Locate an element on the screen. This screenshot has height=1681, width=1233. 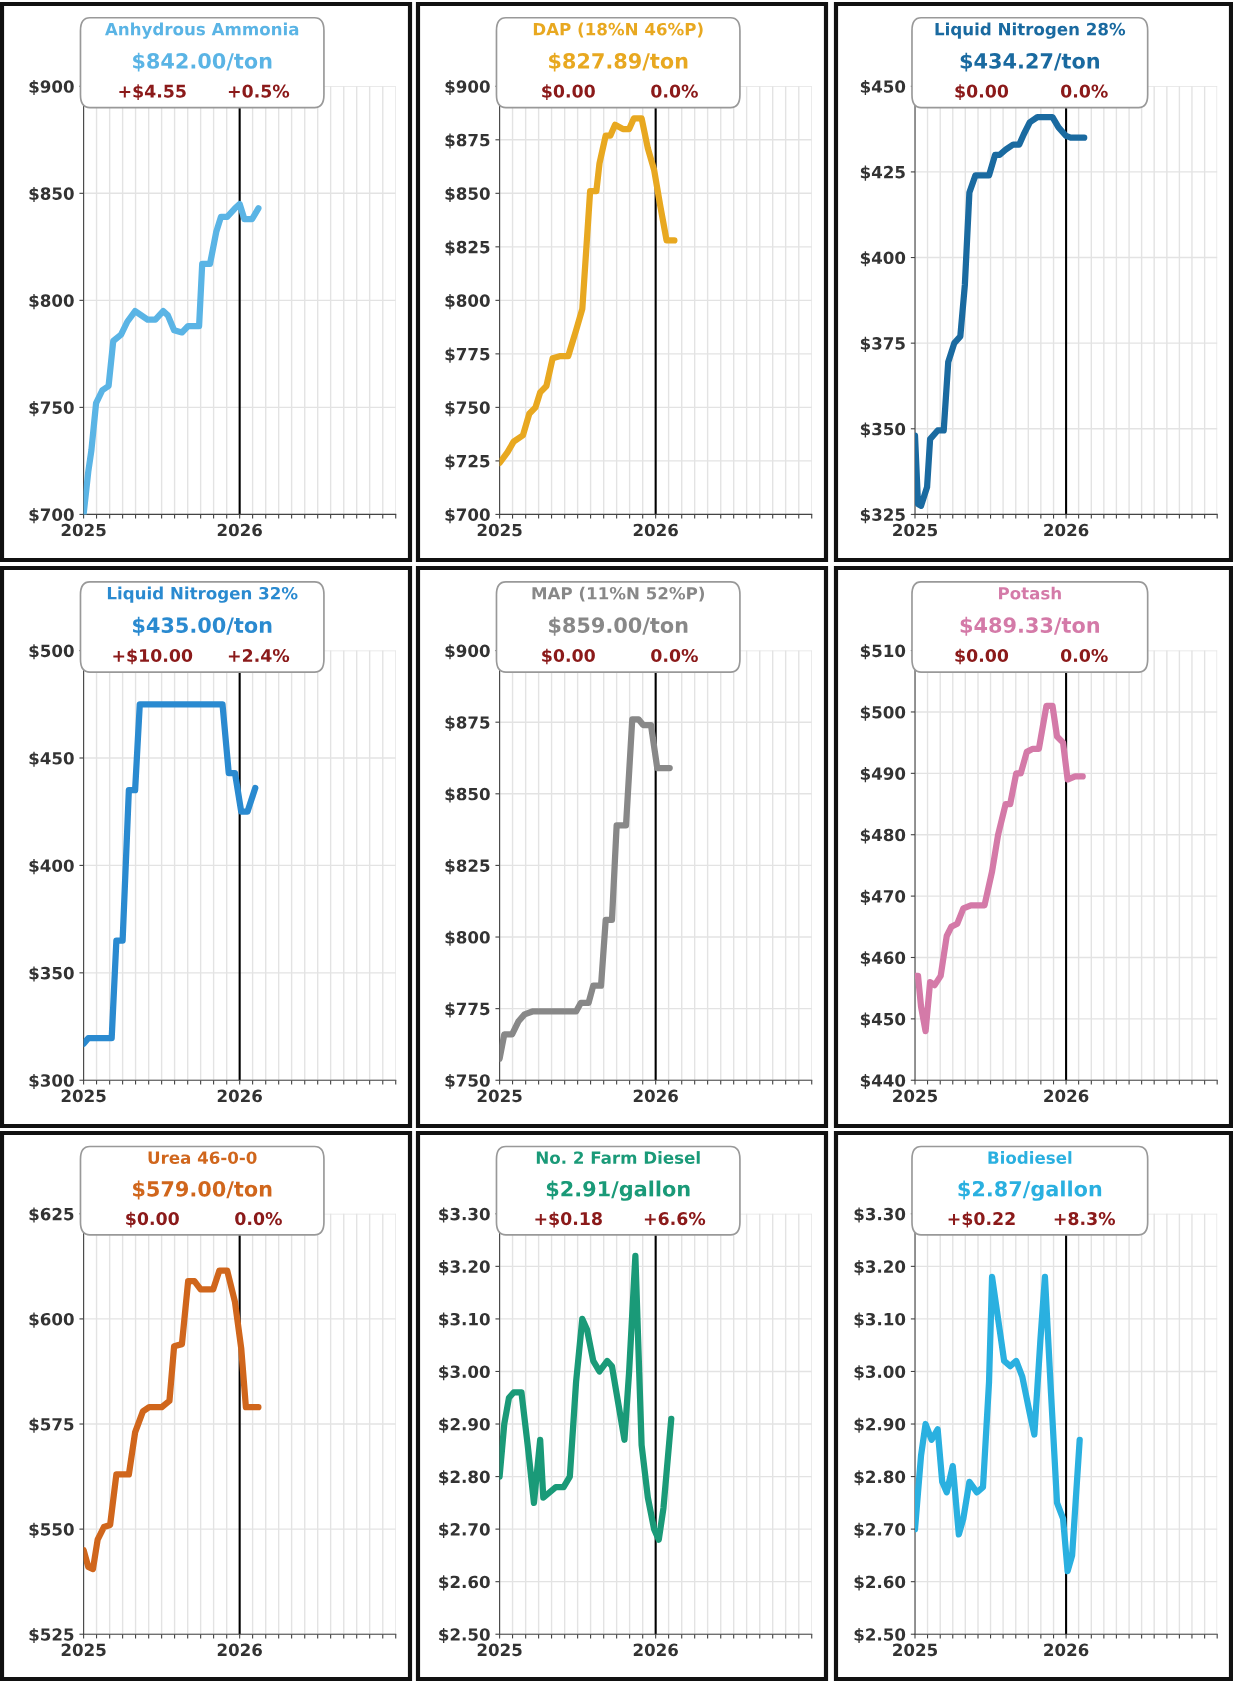
annotation: +$10.00 is located at coordinates (153, 656).